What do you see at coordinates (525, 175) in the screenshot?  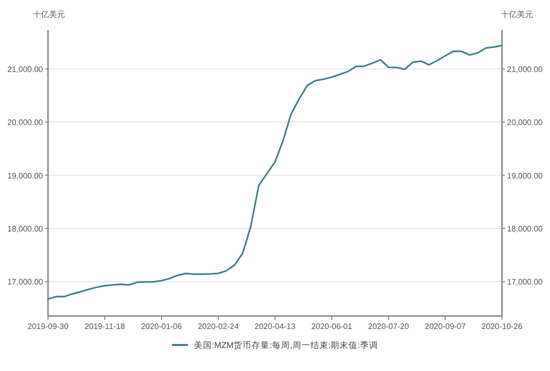 I see `y2-tick-label: 19,000.00` at bounding box center [525, 175].